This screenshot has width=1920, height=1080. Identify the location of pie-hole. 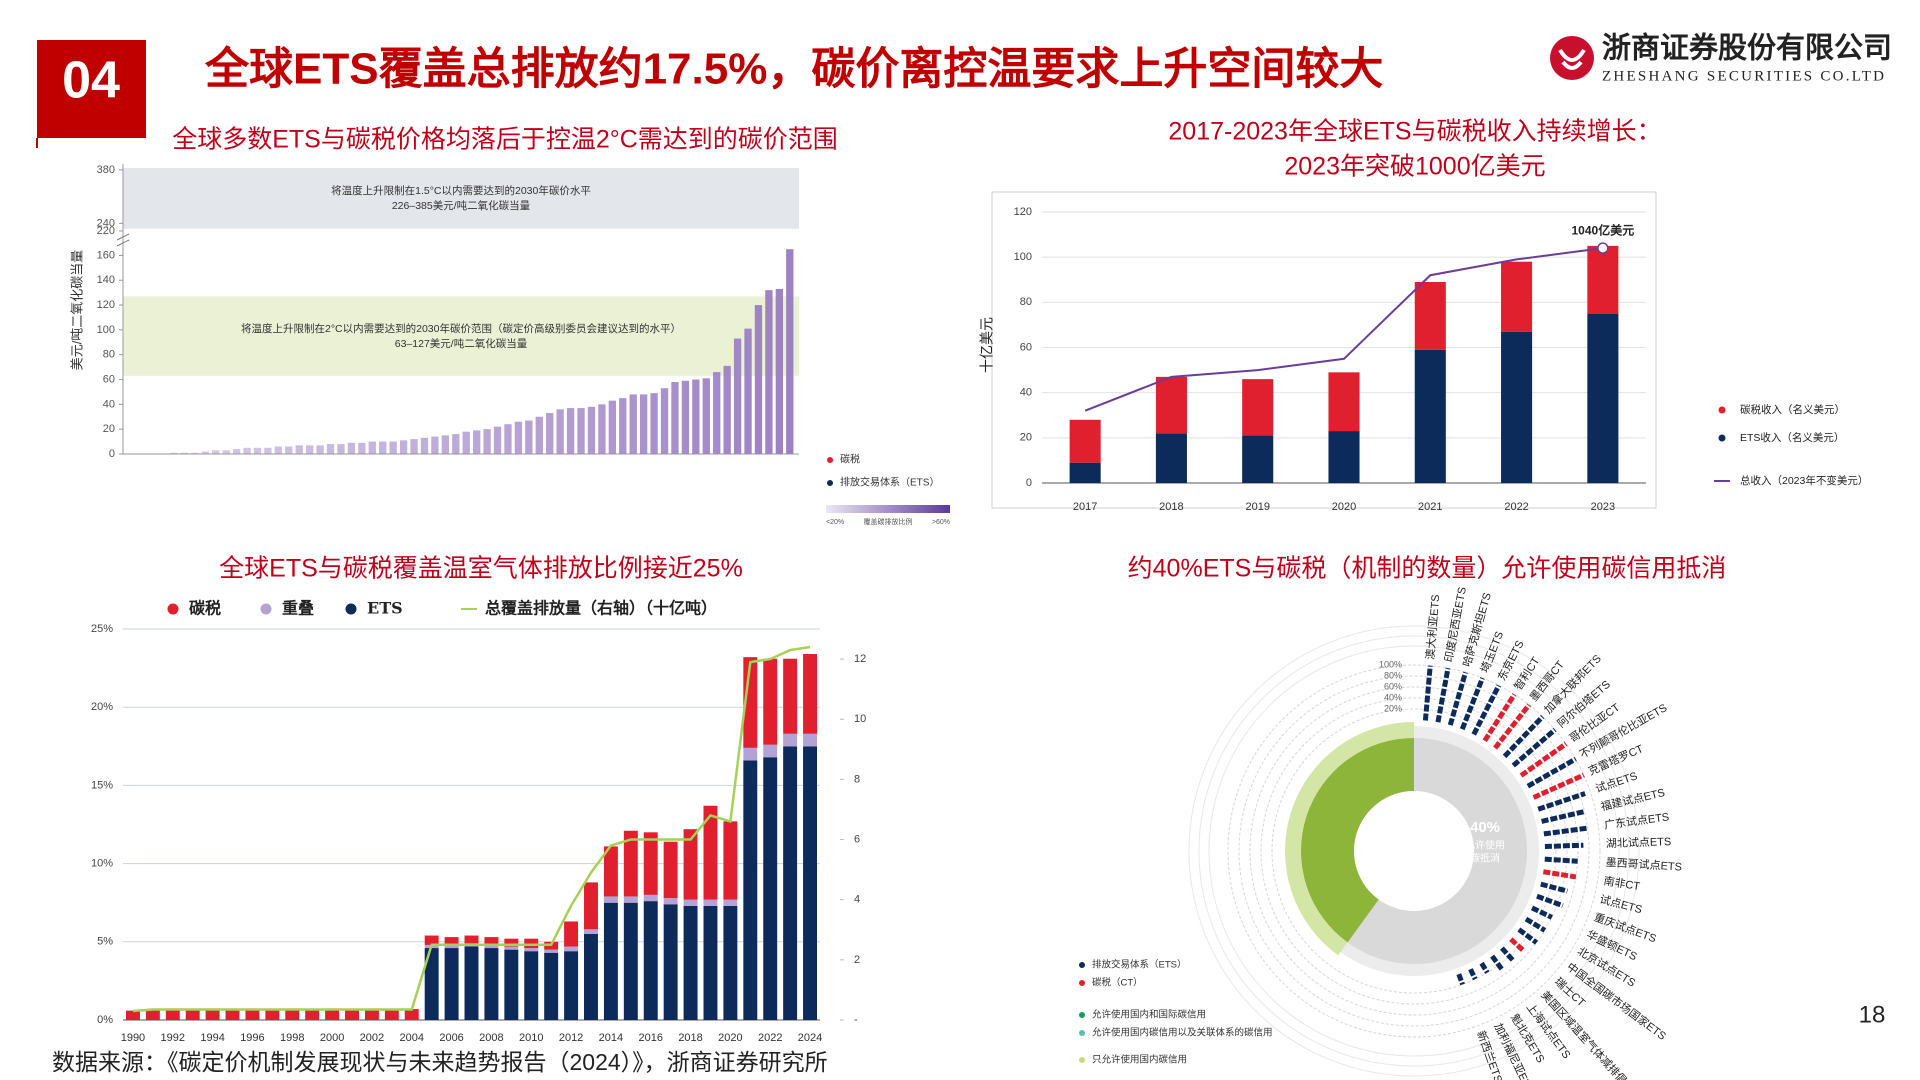
(1414, 851).